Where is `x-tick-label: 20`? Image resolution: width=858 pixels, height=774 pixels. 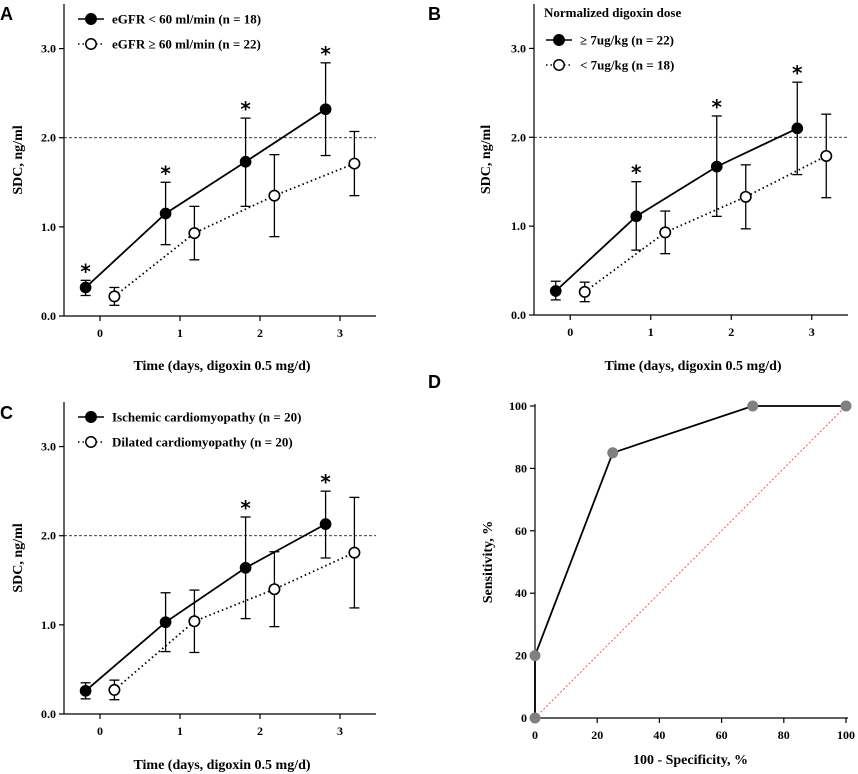 x-tick-label: 20 is located at coordinates (597, 735).